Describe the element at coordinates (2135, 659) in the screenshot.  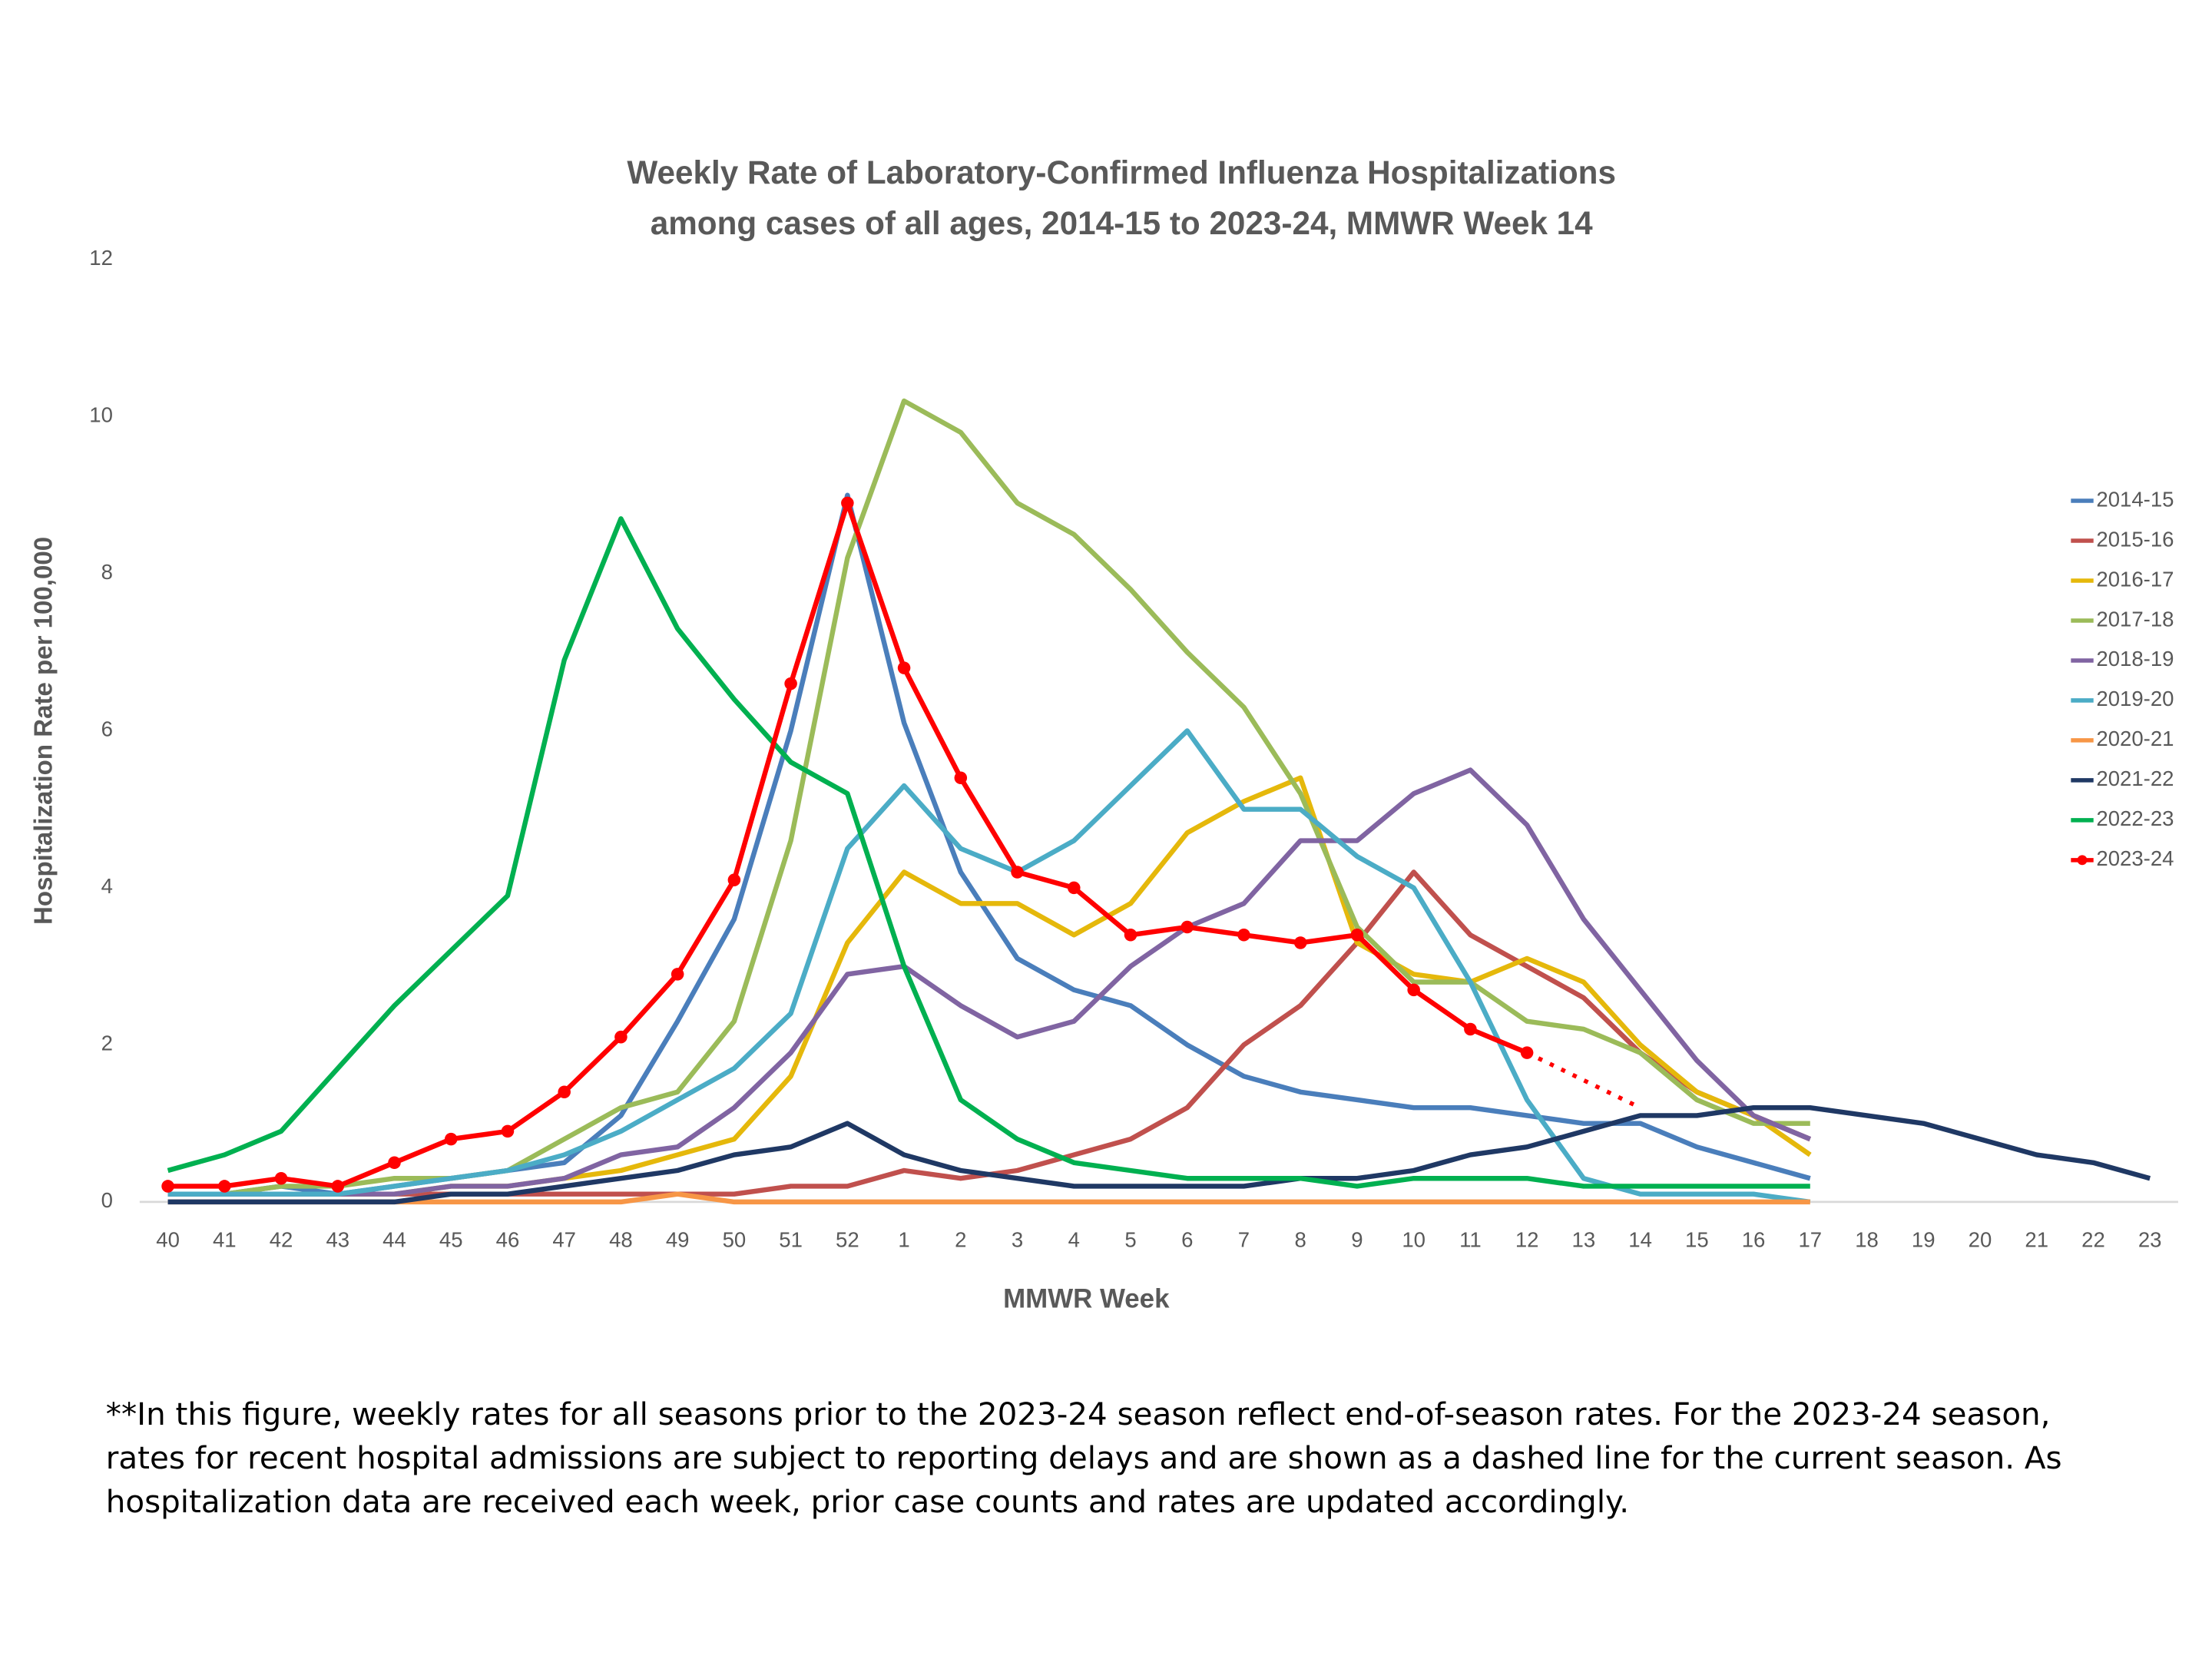
I see `legend-label: 2018-19` at that location.